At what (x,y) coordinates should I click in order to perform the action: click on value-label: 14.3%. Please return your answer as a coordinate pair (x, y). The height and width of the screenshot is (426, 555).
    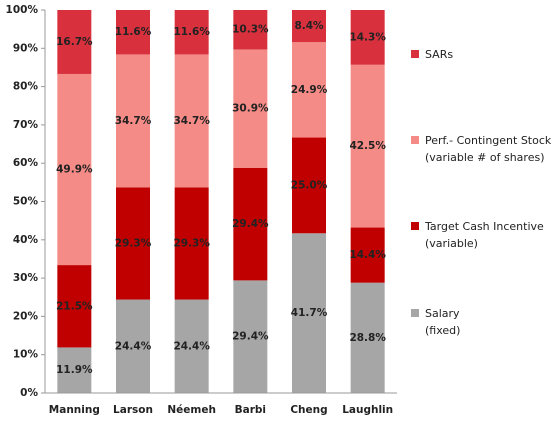
    Looking at the image, I should click on (367, 37).